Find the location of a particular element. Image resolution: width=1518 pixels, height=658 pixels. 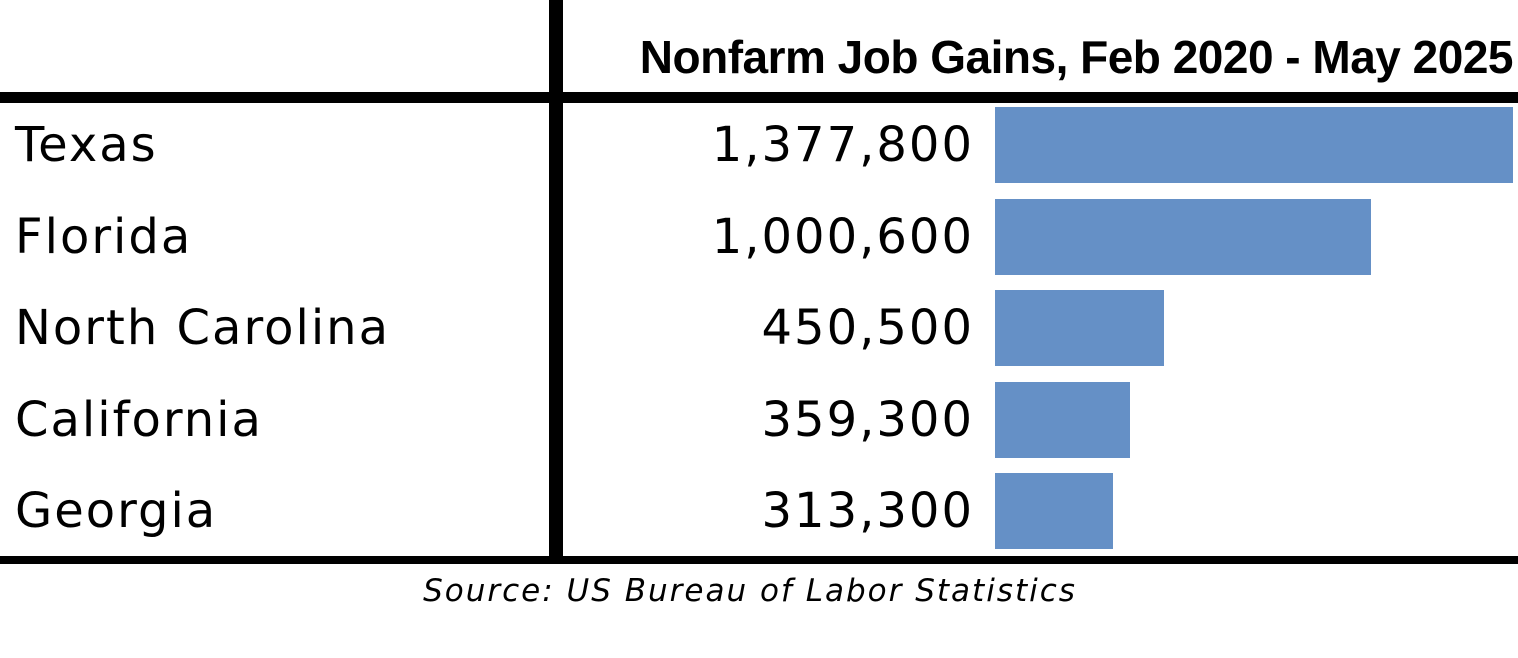

column-divider is located at coordinates (556, 279).